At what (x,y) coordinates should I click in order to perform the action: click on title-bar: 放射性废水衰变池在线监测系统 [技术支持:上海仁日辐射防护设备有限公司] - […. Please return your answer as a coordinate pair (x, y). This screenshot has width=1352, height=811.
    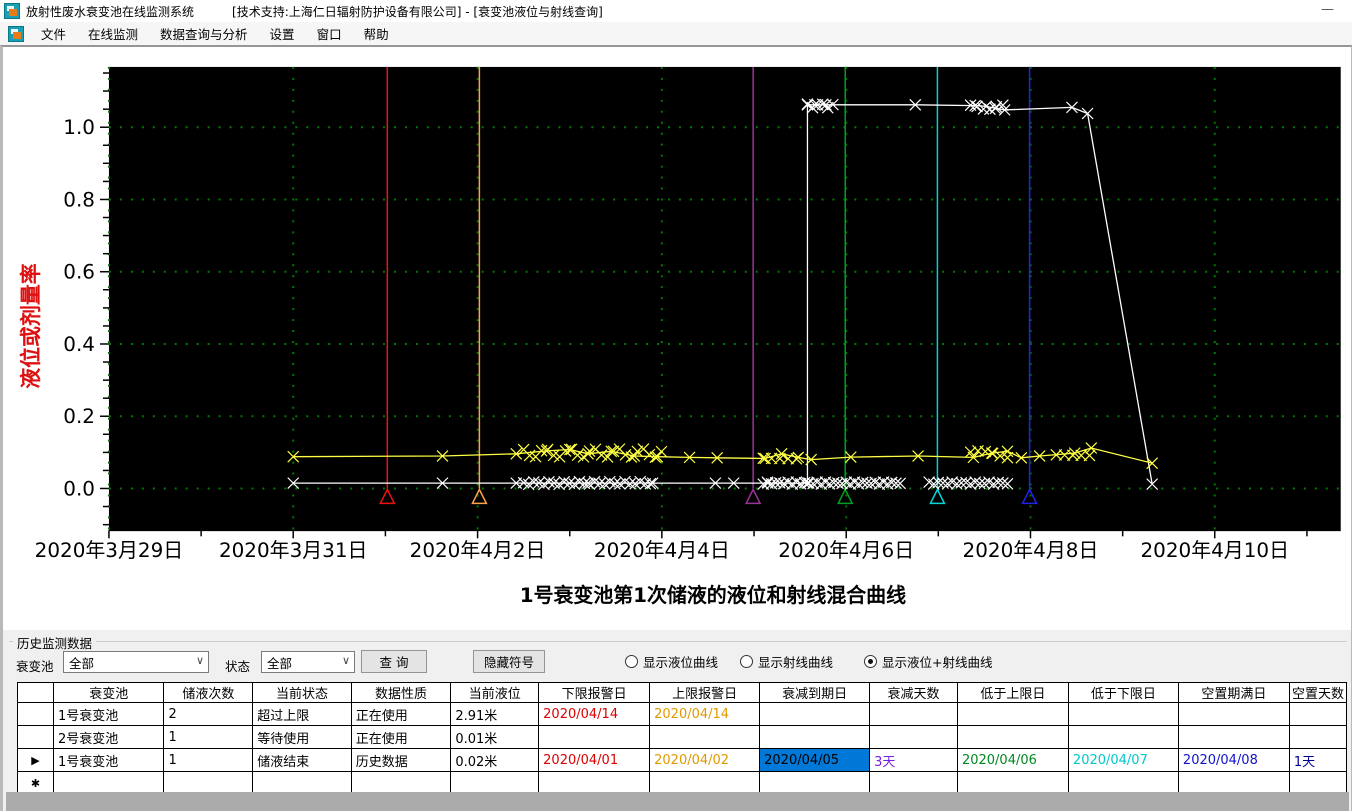
    Looking at the image, I should click on (676, 11).